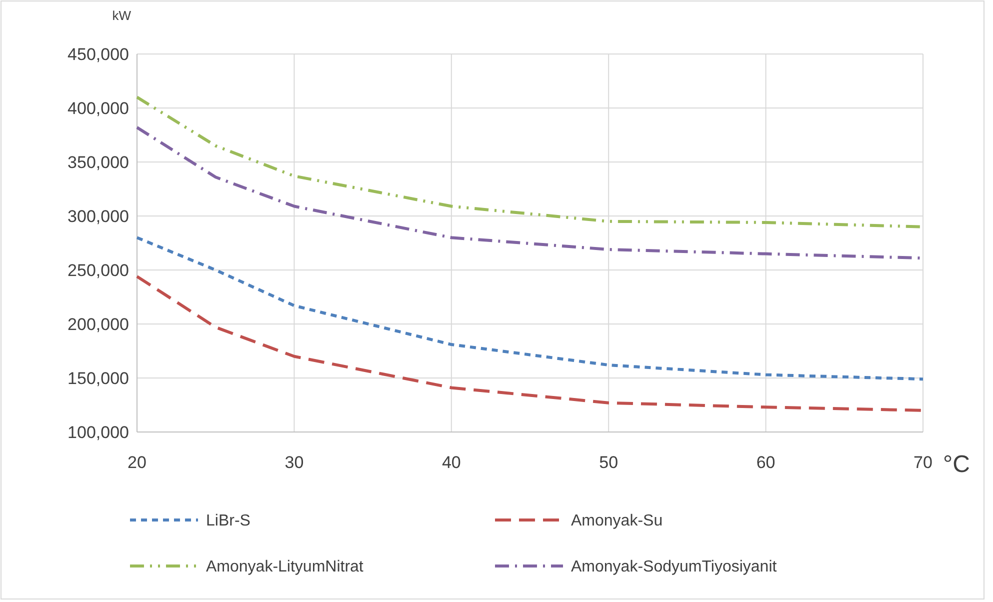 The height and width of the screenshot is (602, 993). What do you see at coordinates (98, 324) in the screenshot?
I see `y-tick-label: 200,000` at bounding box center [98, 324].